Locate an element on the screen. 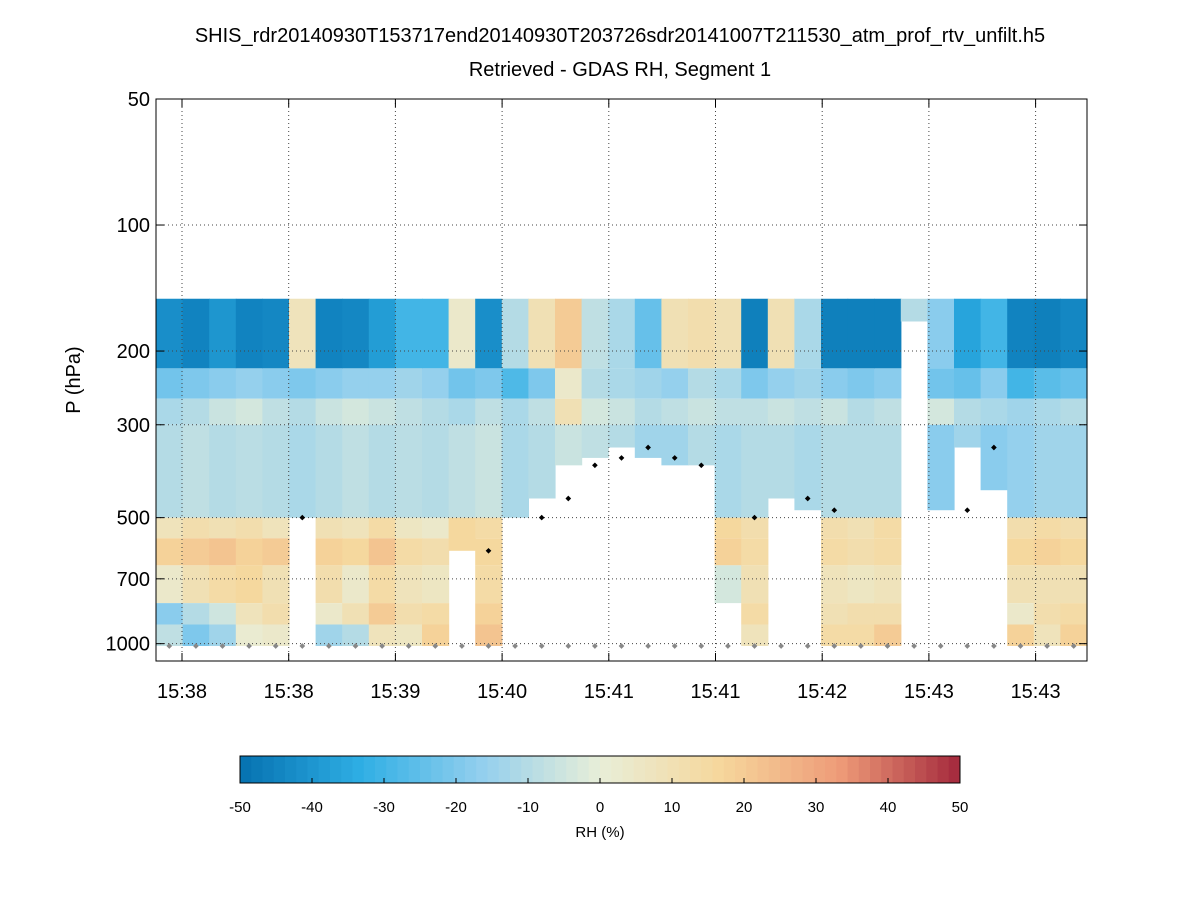  x-tick-label: 15:41 is located at coordinates (715, 692).